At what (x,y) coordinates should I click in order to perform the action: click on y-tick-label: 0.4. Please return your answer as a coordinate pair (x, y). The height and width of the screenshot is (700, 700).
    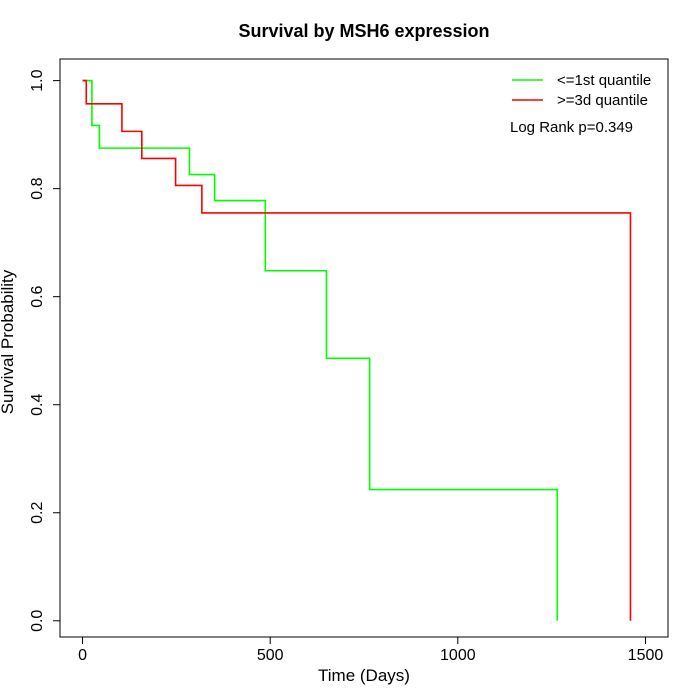
    Looking at the image, I should click on (37, 405).